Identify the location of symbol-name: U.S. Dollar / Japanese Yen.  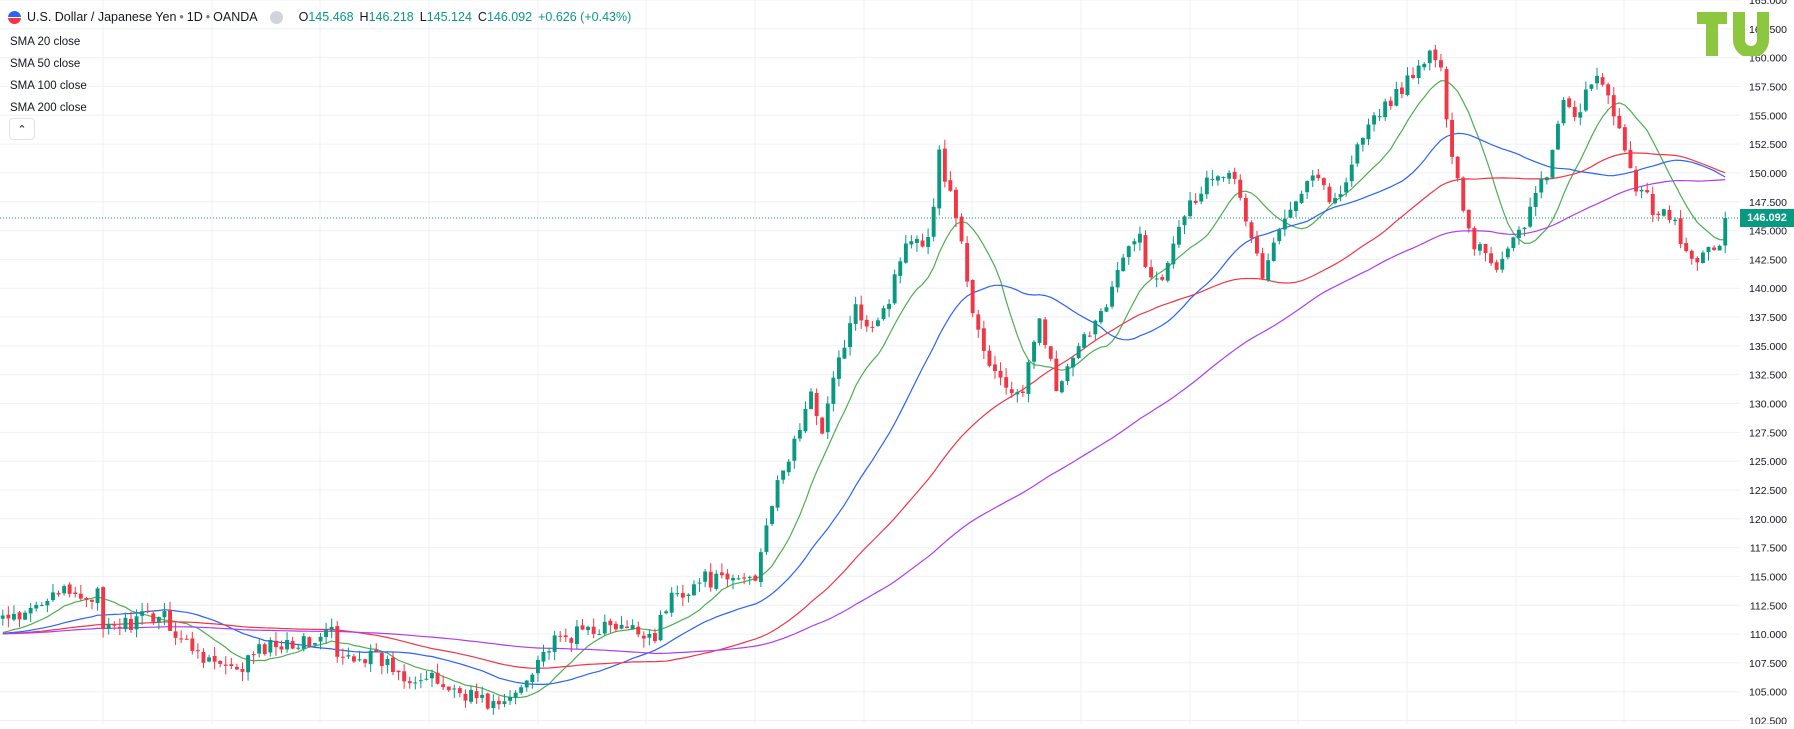
(102, 17).